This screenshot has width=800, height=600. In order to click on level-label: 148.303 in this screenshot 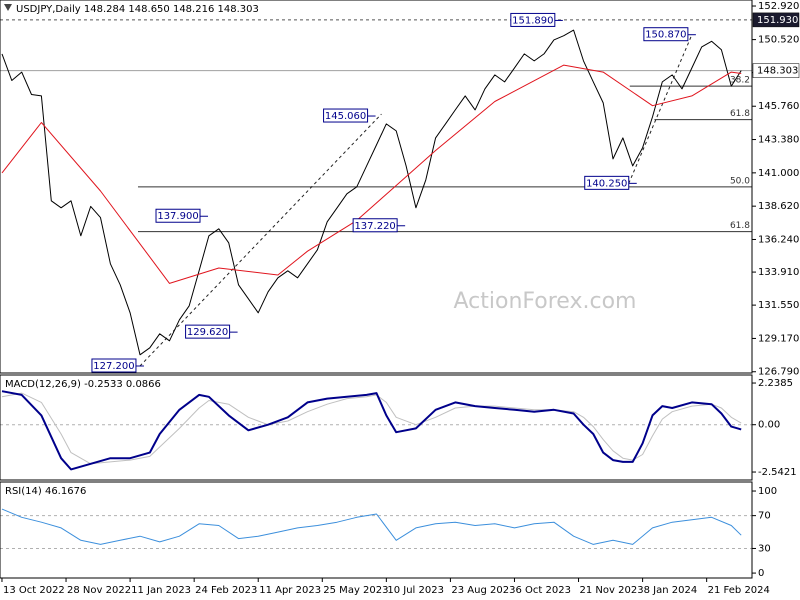, I will do `click(777, 71)`.